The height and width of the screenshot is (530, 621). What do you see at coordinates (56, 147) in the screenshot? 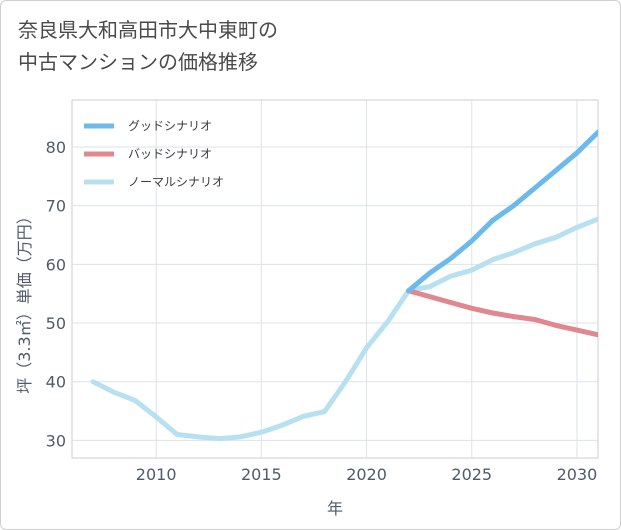
I see `y-tick-label: 80` at bounding box center [56, 147].